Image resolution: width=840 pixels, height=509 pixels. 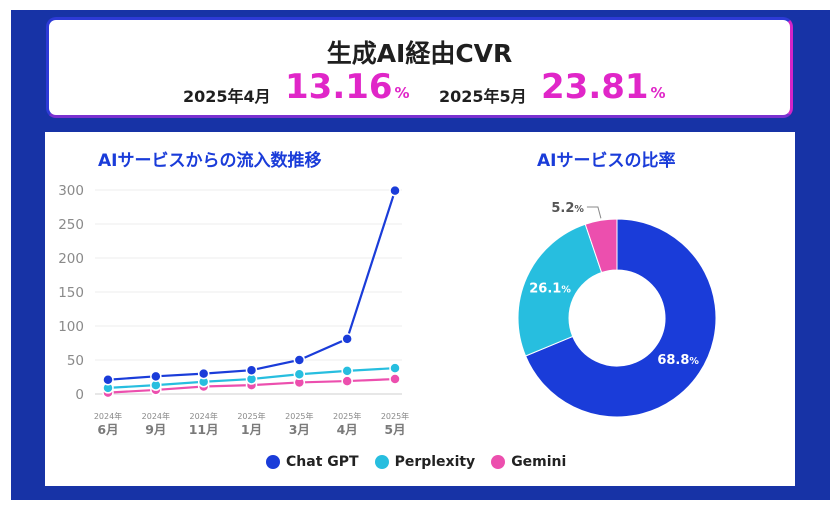 I want to click on legend-item-perplexity: Perplexity, so click(x=425, y=462).